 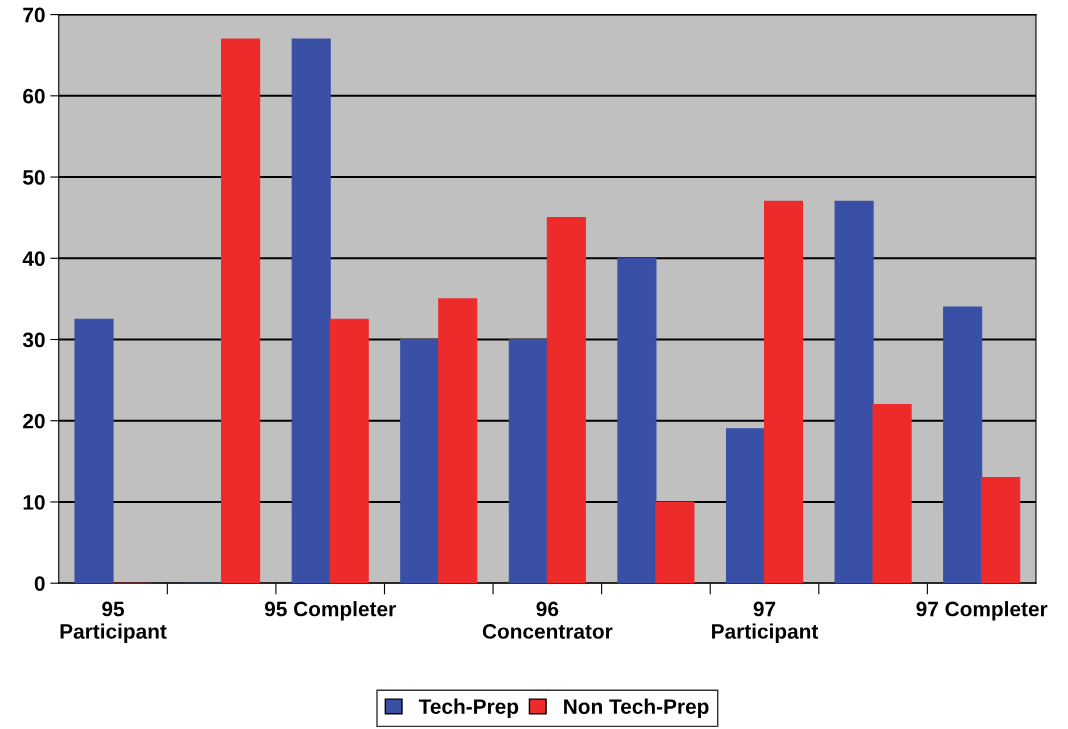 What do you see at coordinates (113, 622) in the screenshot?
I see `x-tick-label: 95 Participant` at bounding box center [113, 622].